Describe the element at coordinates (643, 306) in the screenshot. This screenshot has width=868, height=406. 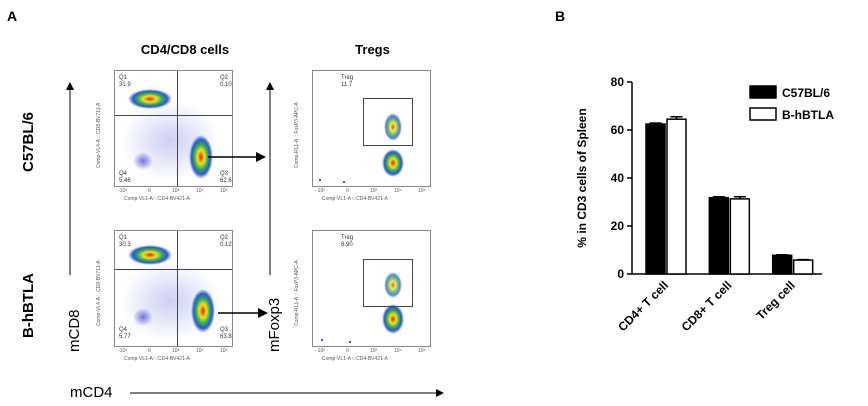
I see `x-category-label: CD4+ T cell` at that location.